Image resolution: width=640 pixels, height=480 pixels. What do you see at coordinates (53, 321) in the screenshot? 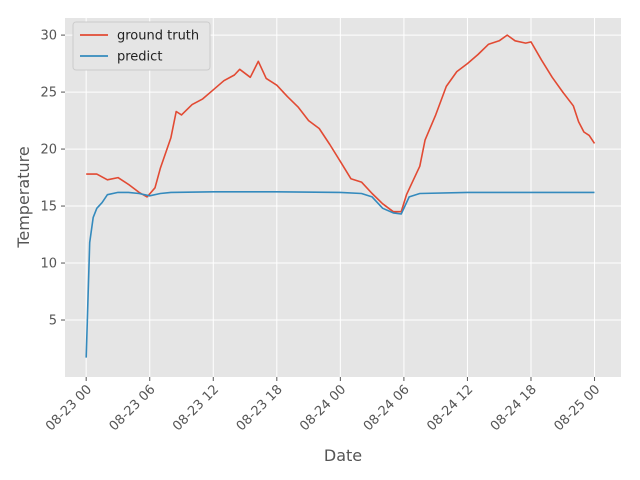
I see `y-tick-label: 5` at bounding box center [53, 321].